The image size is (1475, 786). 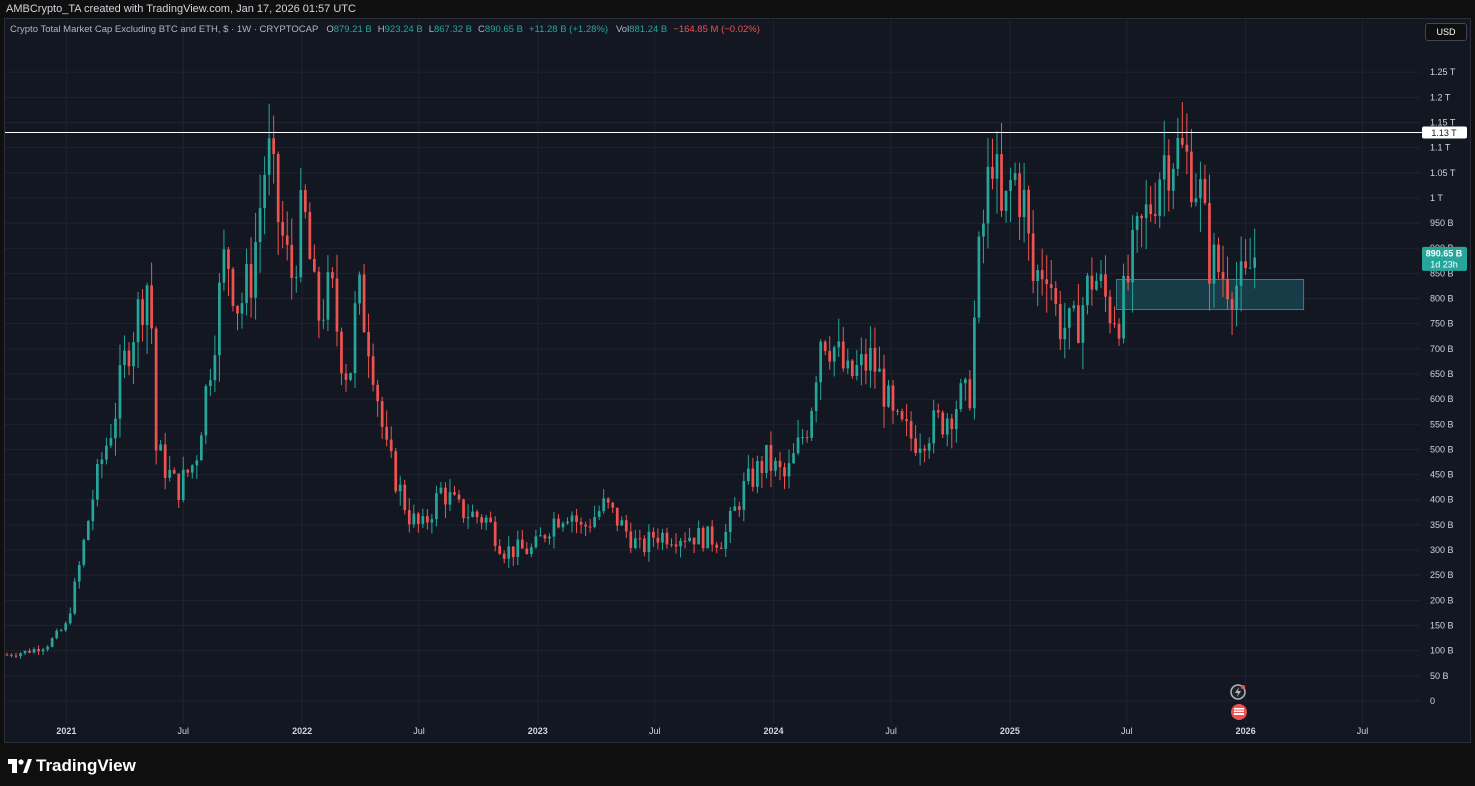 What do you see at coordinates (453, 29) in the screenshot?
I see `low-value: 867.32 B` at bounding box center [453, 29].